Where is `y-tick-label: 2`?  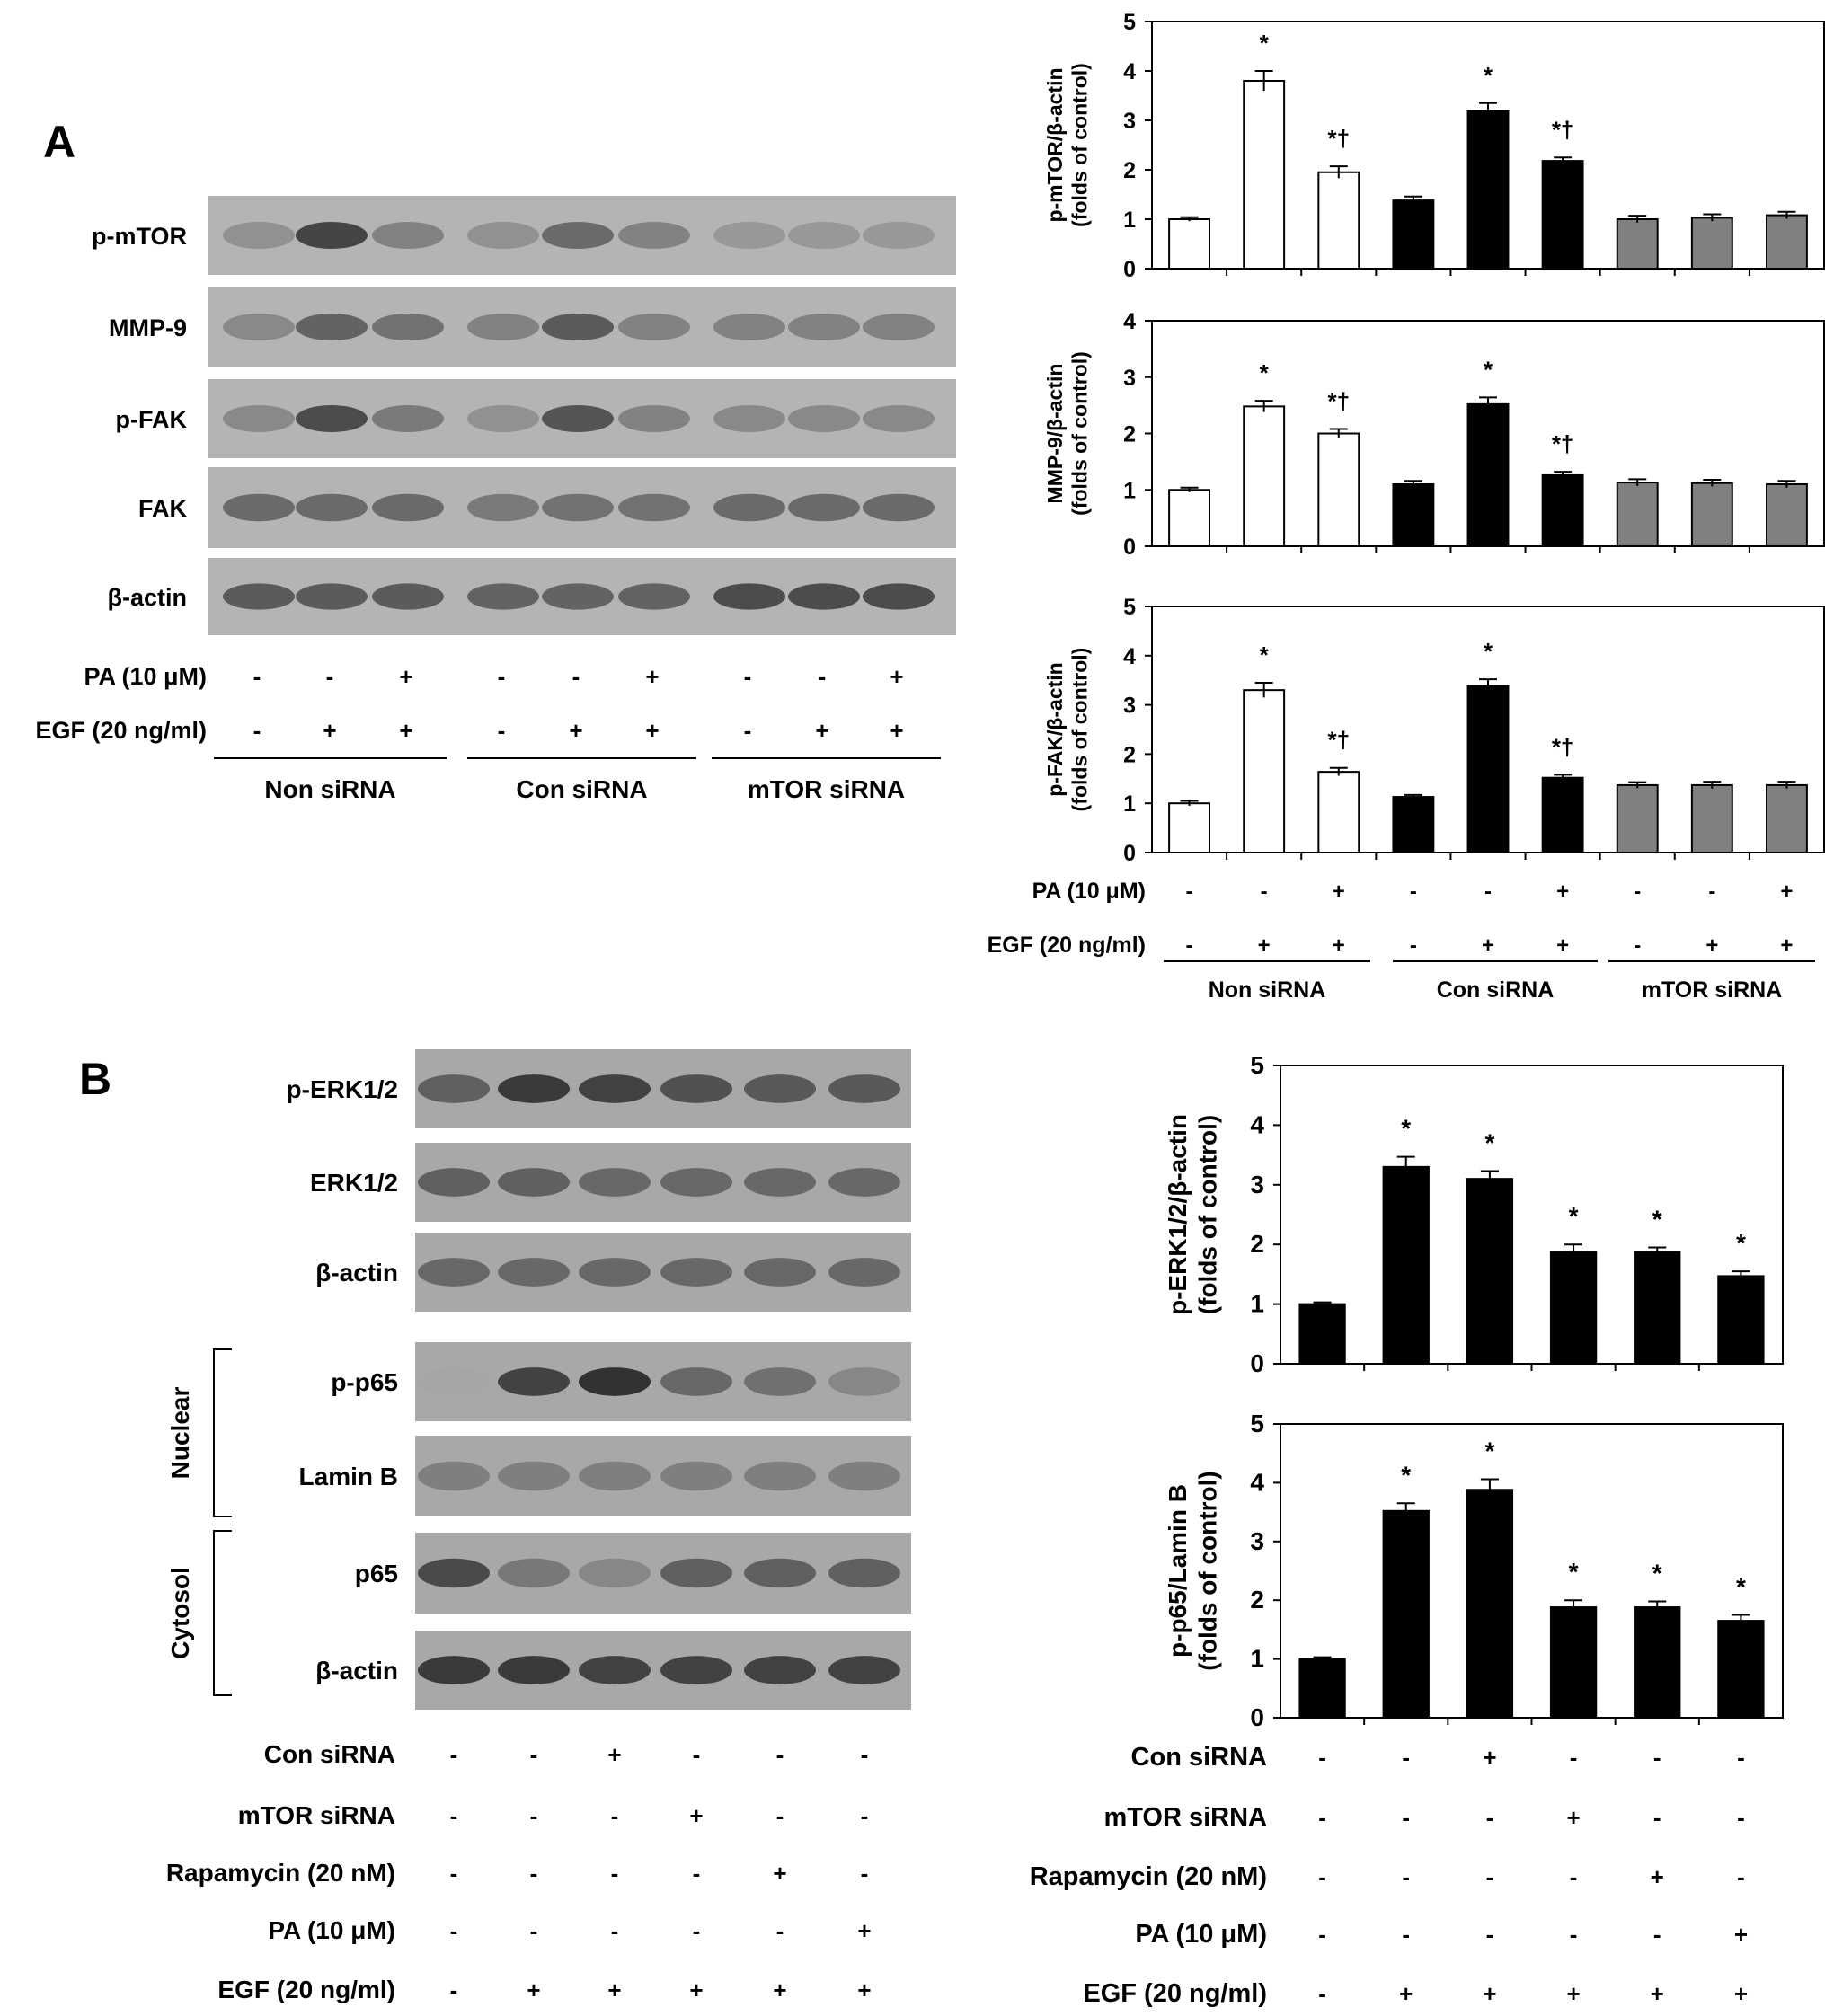 y-tick-label: 2 is located at coordinates (1129, 755).